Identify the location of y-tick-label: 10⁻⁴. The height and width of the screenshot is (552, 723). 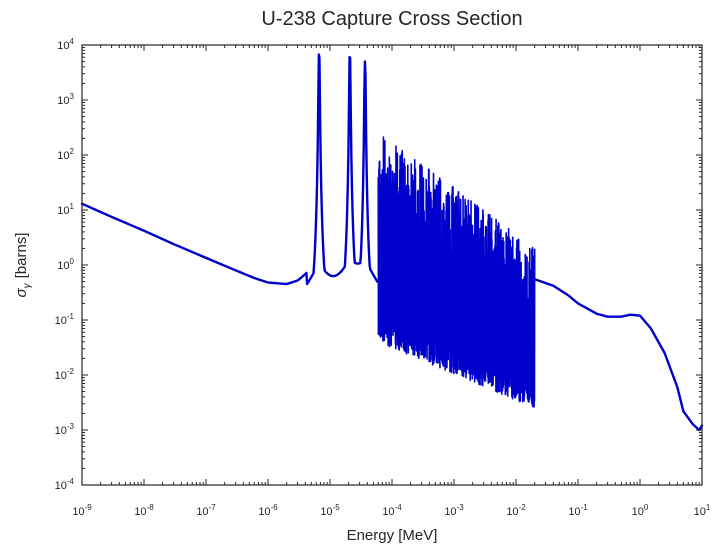
(65, 484).